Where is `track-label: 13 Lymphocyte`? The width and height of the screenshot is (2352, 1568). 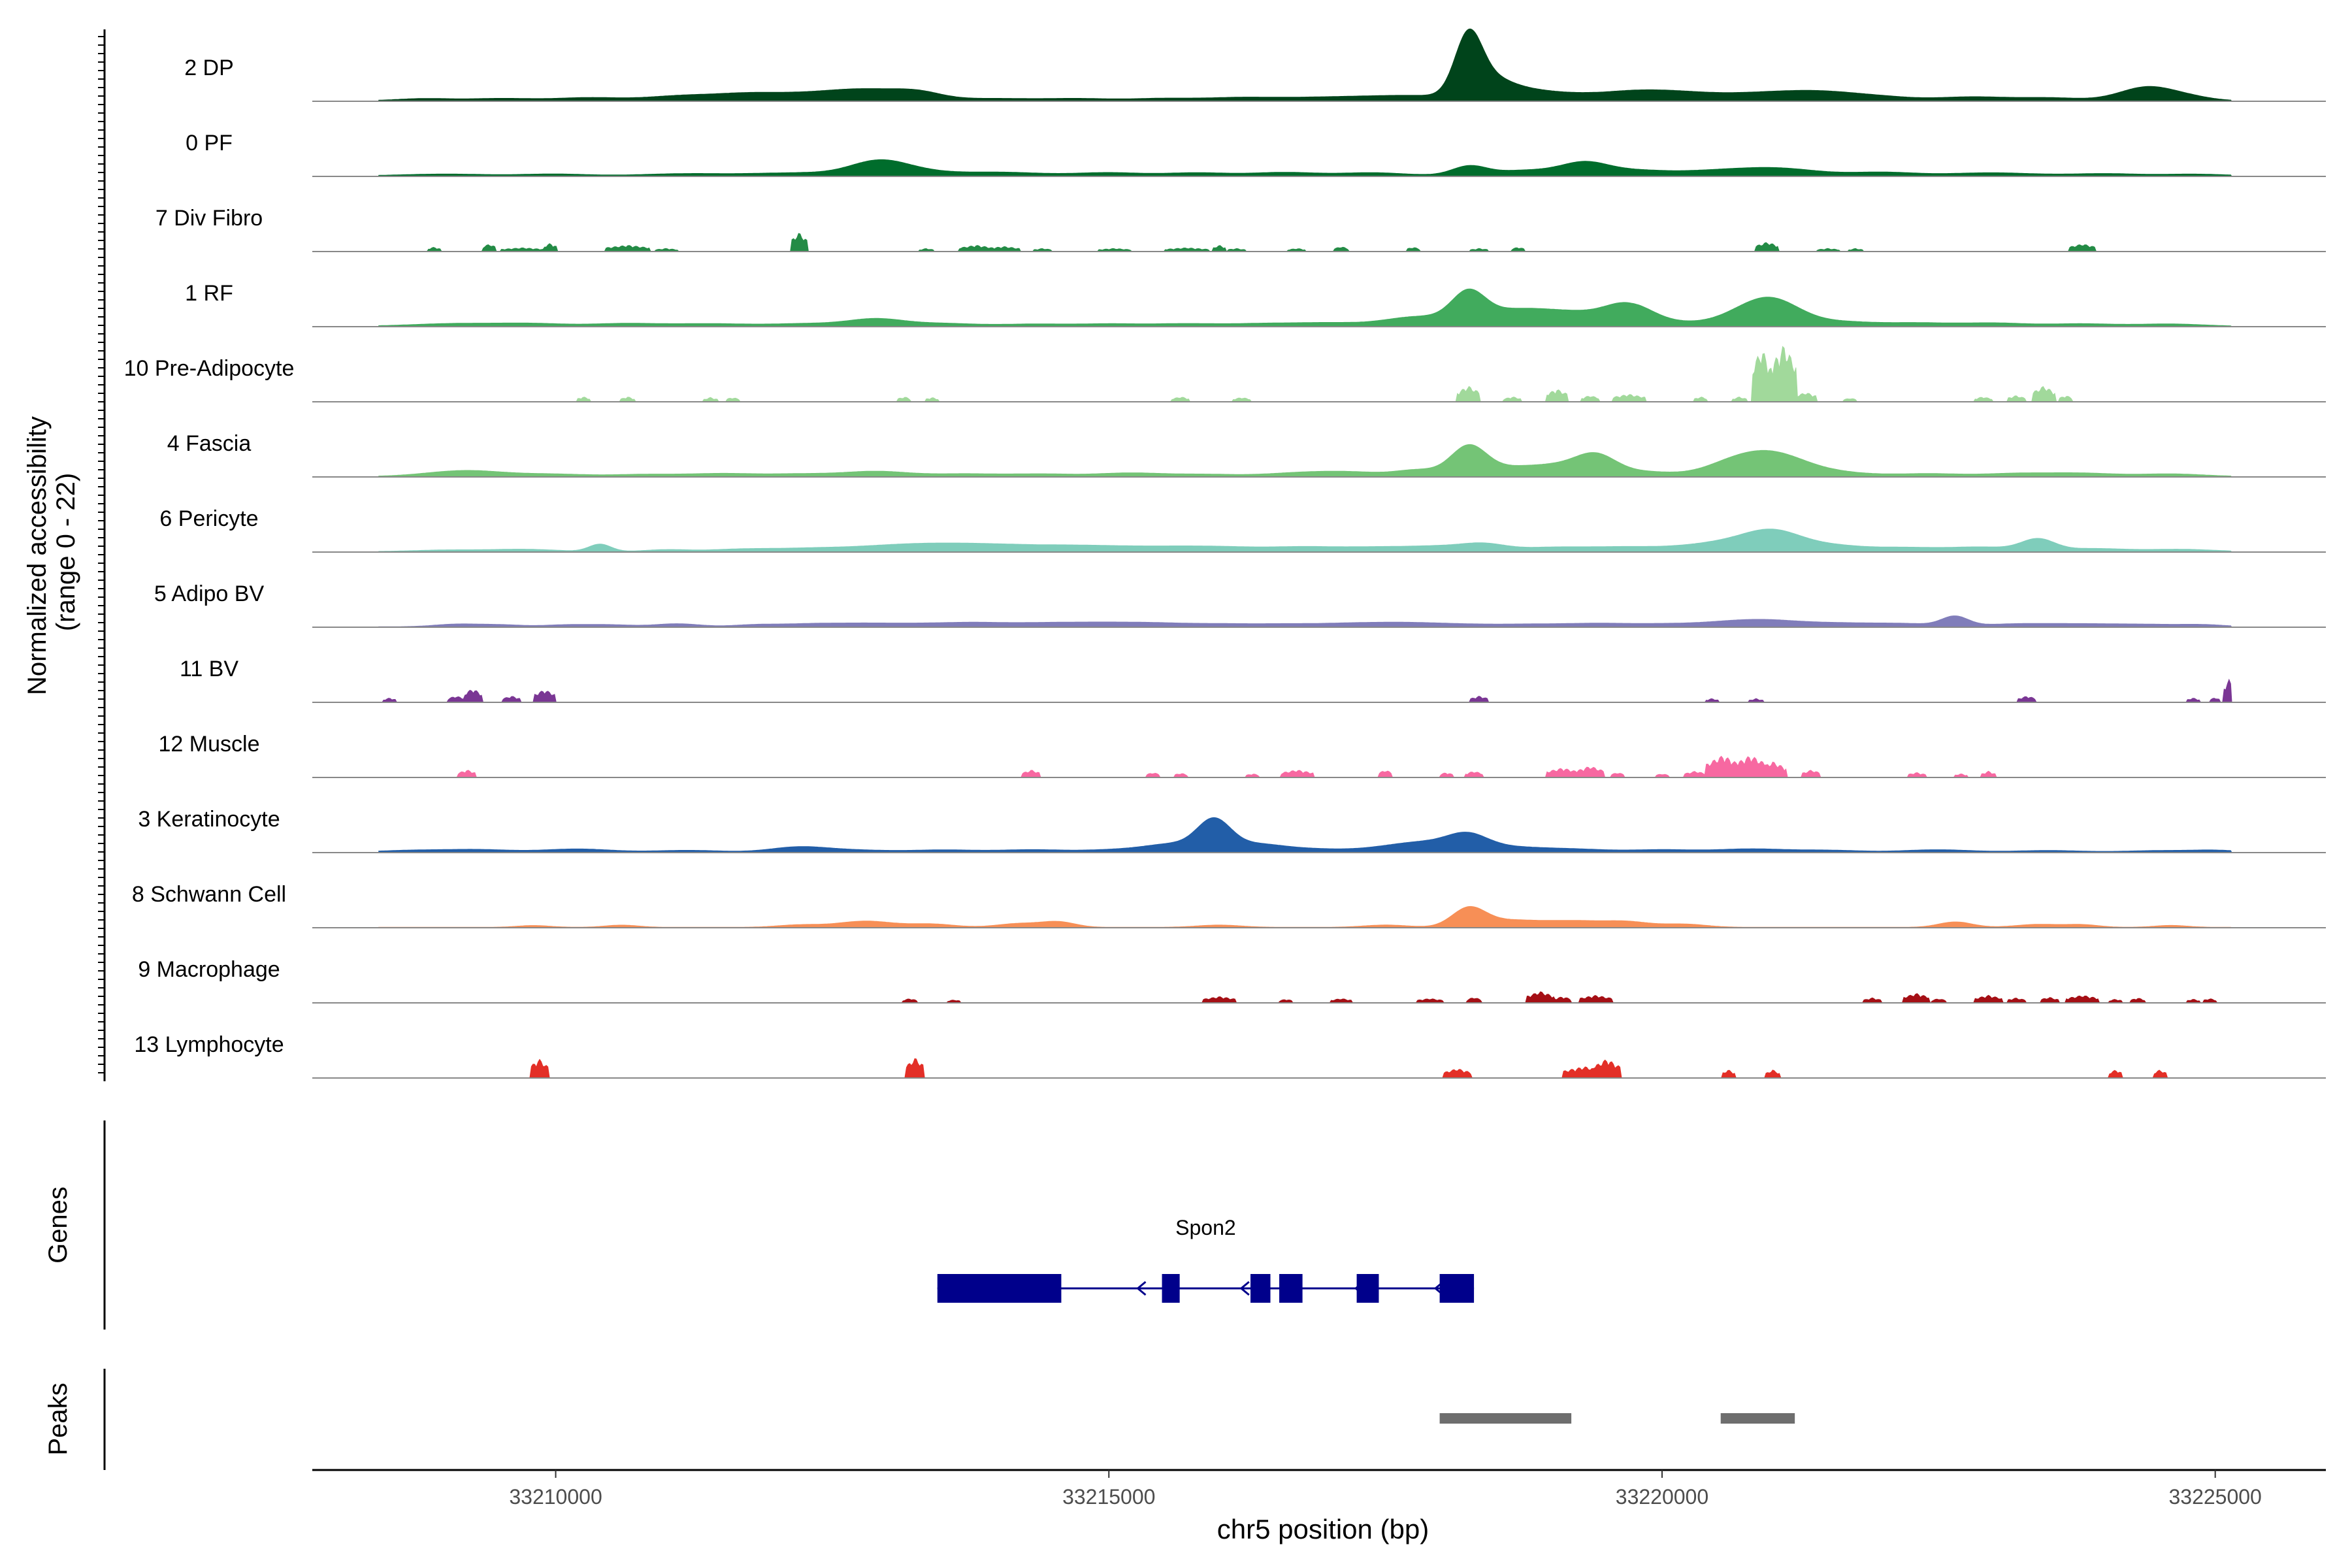 track-label: 13 Lymphocyte is located at coordinates (209, 1044).